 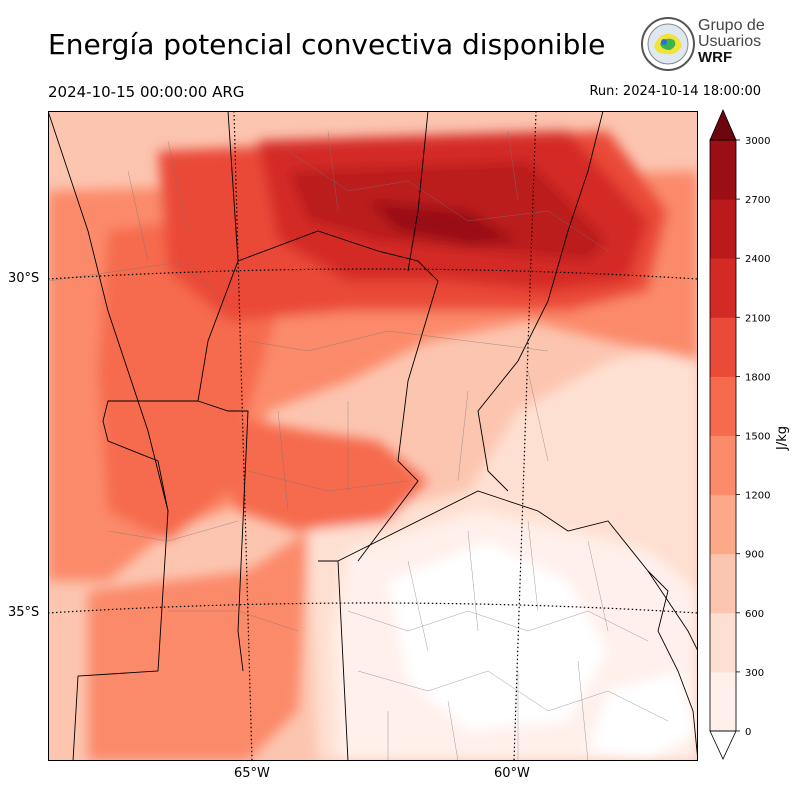 What do you see at coordinates (327, 44) in the screenshot?
I see `map-title: Energía potencial convectiva disponible` at bounding box center [327, 44].